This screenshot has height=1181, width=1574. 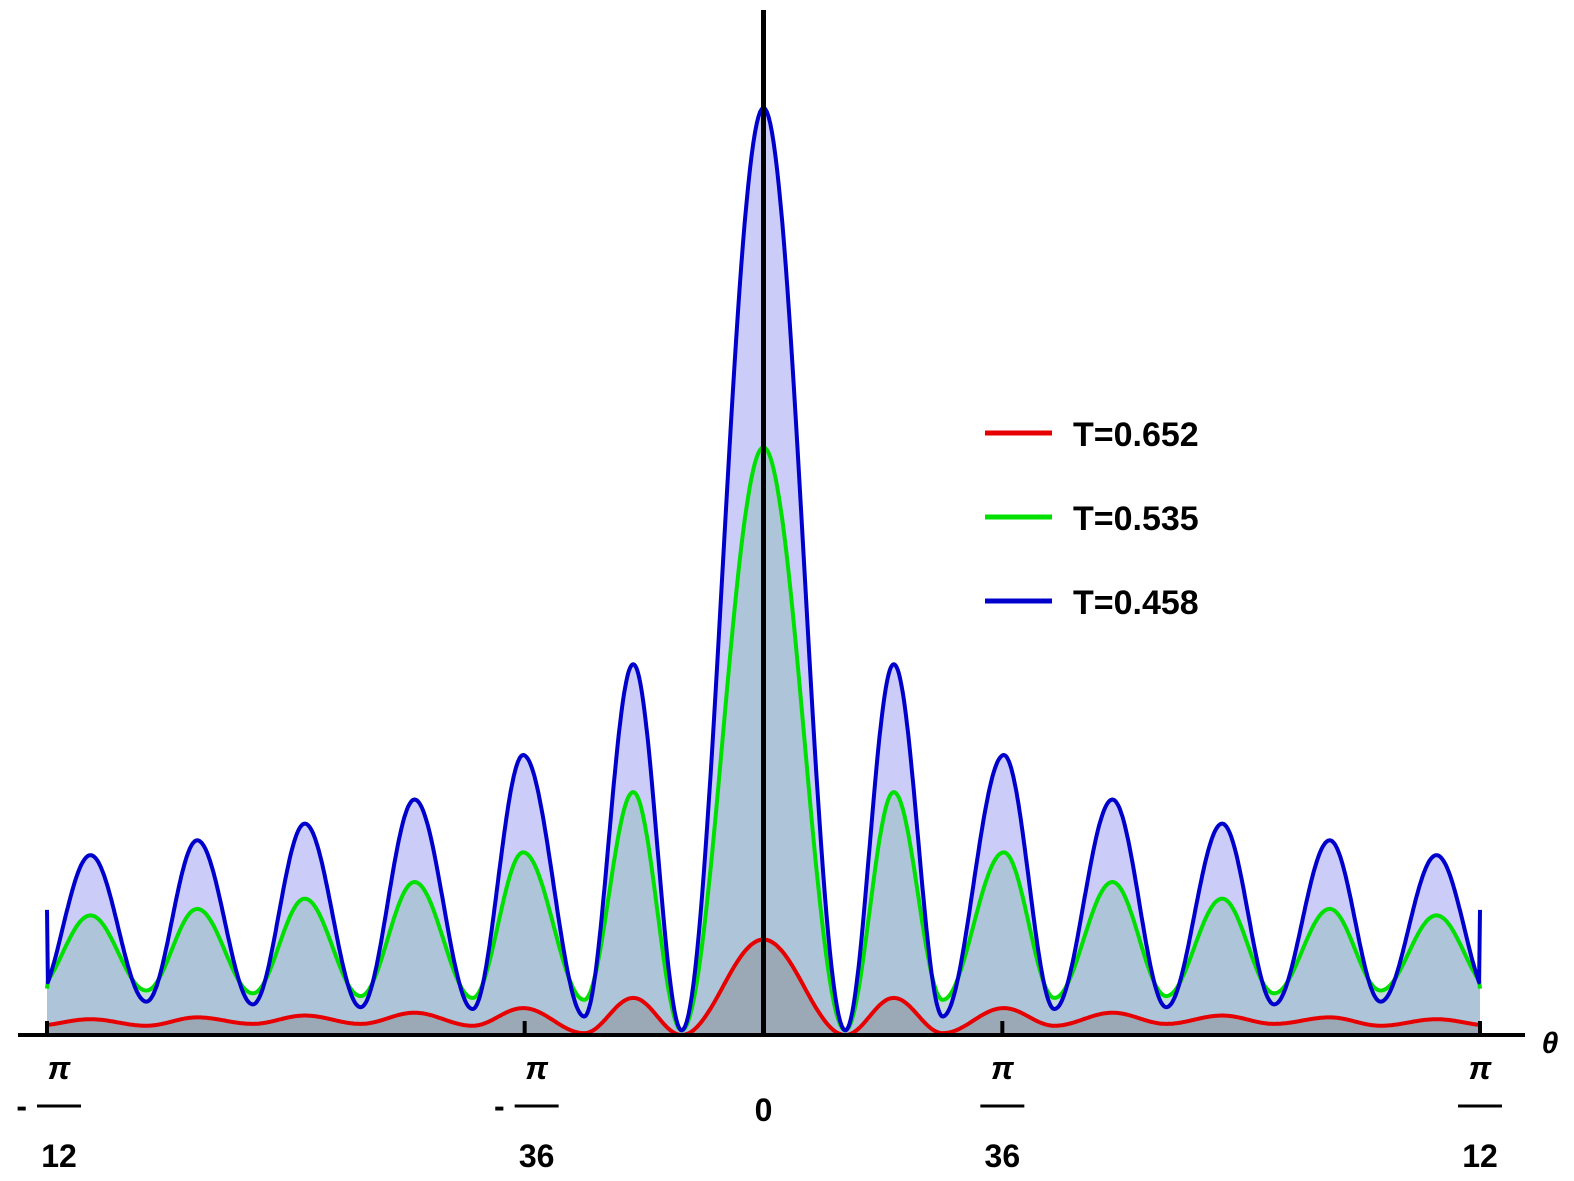 I want to click on x-axis-label: θ, so click(x=1550, y=1043).